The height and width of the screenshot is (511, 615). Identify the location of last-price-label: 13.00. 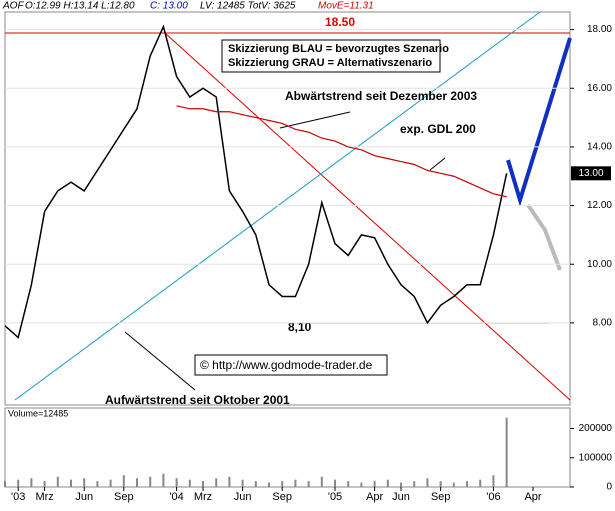
(590, 173).